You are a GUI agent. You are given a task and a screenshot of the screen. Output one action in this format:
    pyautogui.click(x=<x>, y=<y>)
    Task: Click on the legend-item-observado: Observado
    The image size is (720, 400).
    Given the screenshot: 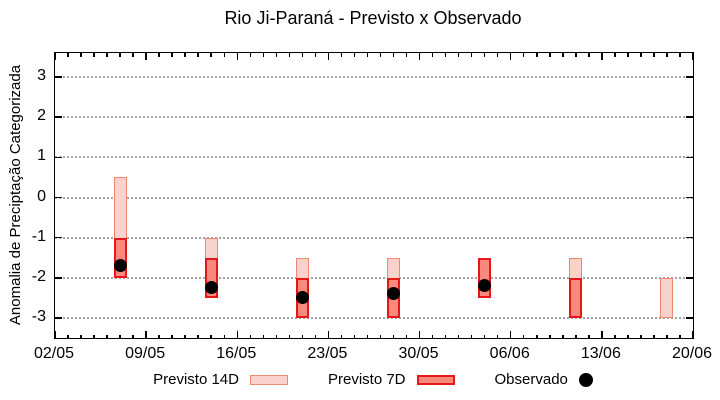 What is the action you would take?
    pyautogui.click(x=544, y=379)
    